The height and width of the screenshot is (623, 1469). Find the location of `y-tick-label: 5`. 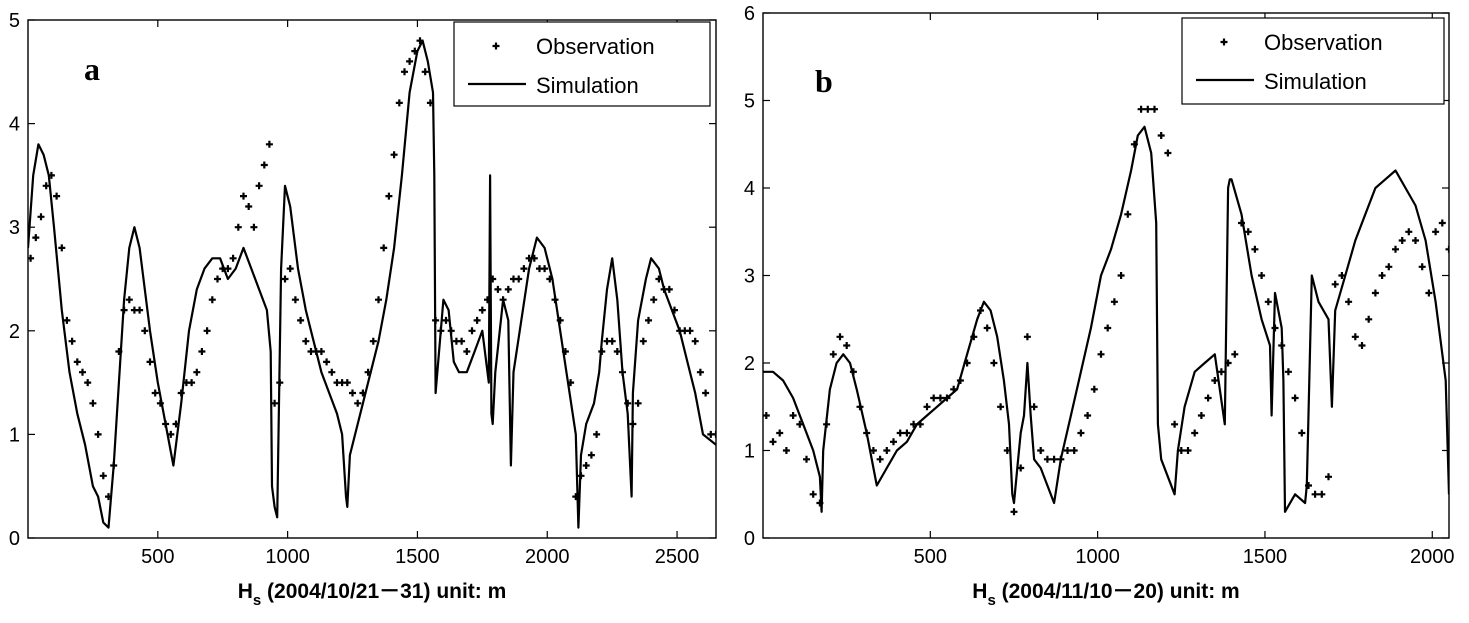

y-tick-label: 5 is located at coordinates (14, 21).